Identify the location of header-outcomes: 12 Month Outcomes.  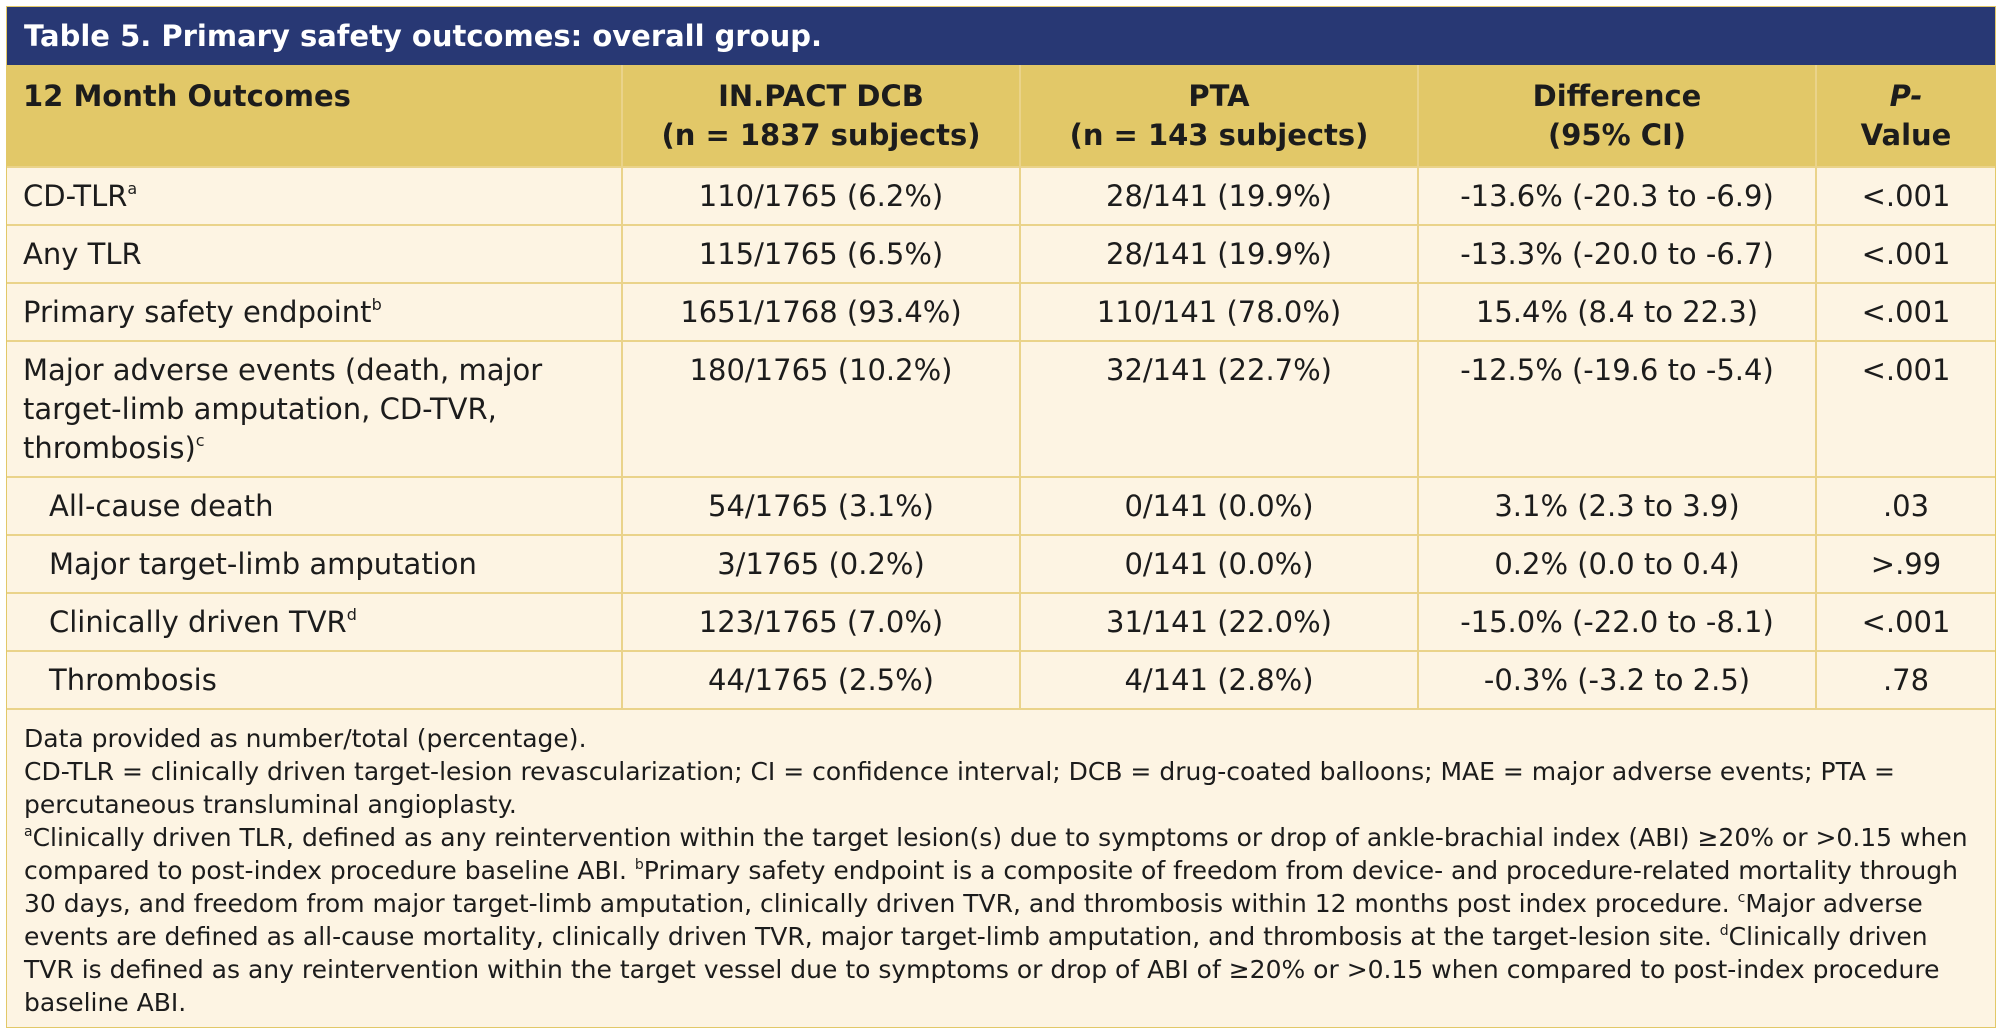
(315, 116).